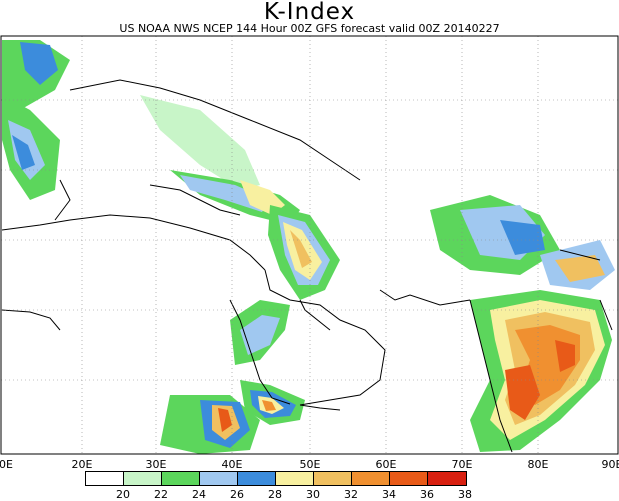  Describe the element at coordinates (232, 464) in the screenshot. I see `longitude-label: 40E` at that location.